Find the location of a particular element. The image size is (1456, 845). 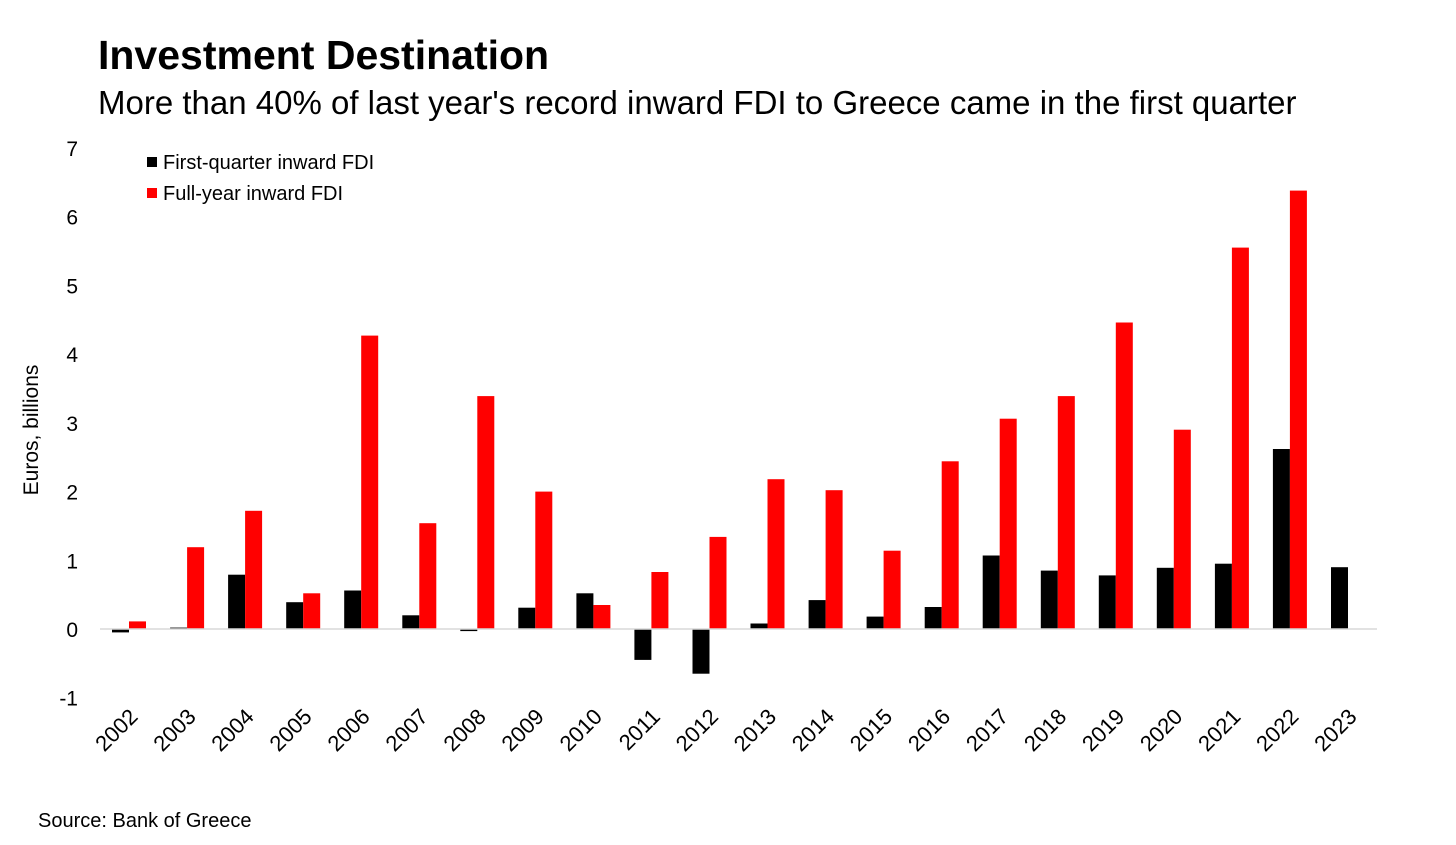

x-tick-label: 2017 is located at coordinates (987, 730).